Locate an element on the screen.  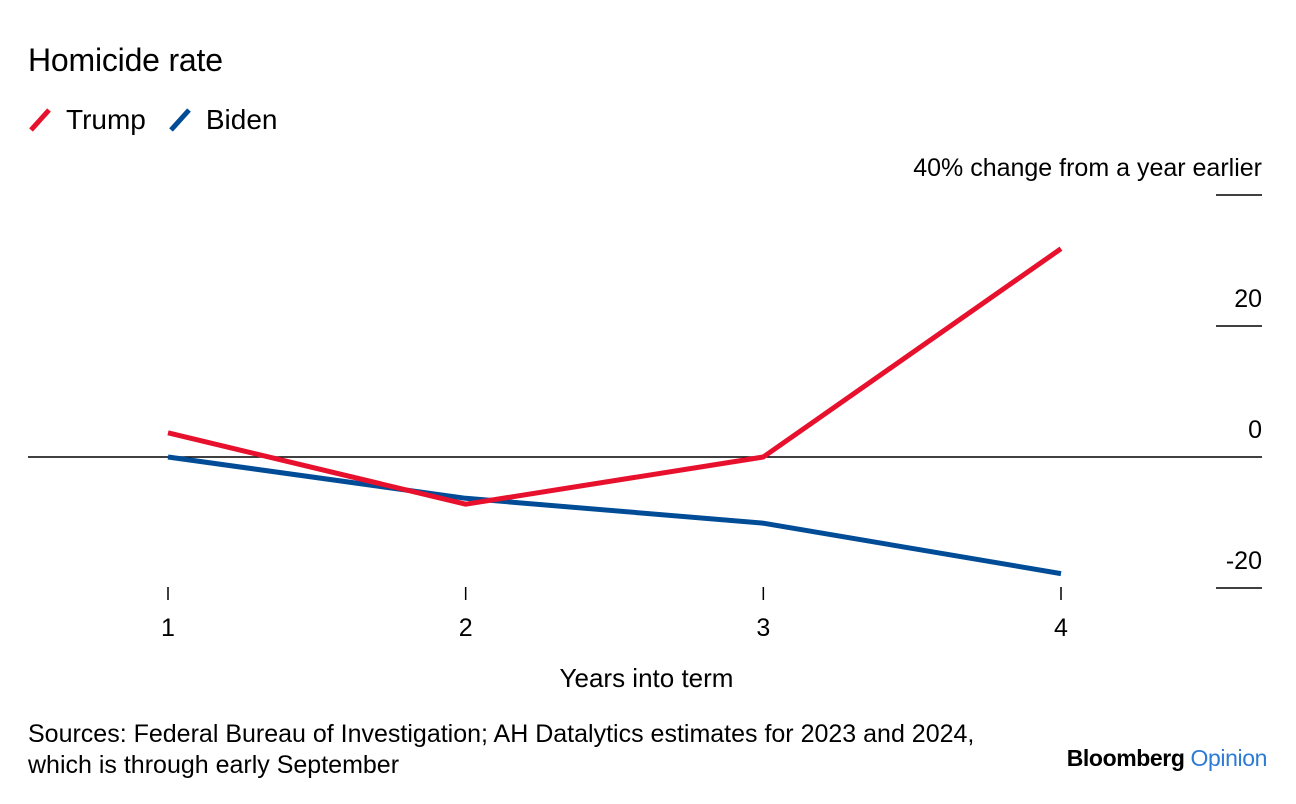
y-tick-label: 40% change from a year earlier is located at coordinates (1087, 168).